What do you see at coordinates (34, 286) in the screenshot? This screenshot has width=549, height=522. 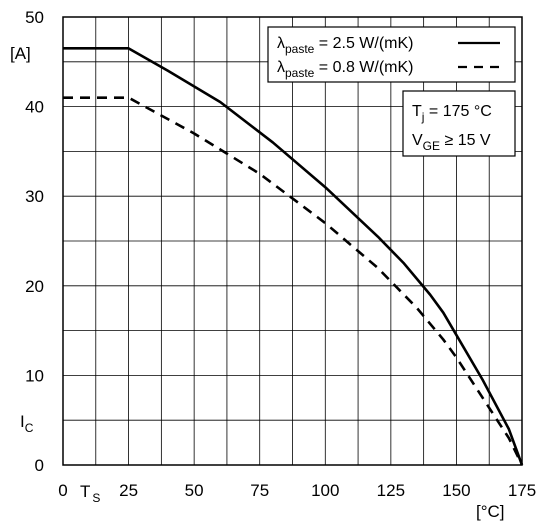 I see `y-tick-label: 20` at bounding box center [34, 286].